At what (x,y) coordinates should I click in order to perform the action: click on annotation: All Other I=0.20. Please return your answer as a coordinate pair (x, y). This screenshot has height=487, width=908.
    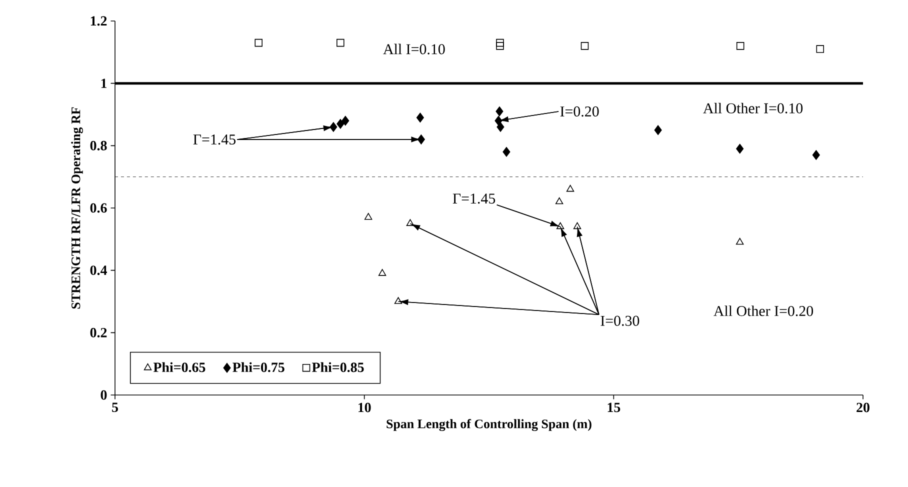
    Looking at the image, I should click on (764, 311).